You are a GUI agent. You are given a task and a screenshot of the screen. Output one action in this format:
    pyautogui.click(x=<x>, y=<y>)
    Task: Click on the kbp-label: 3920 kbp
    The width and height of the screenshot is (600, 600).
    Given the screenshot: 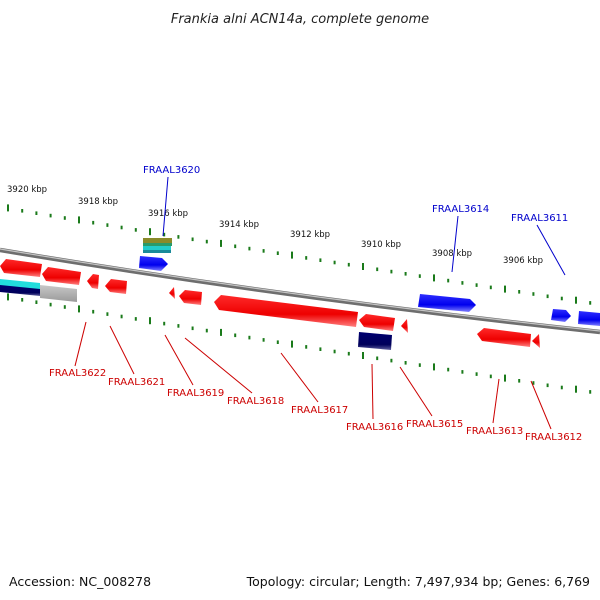 What is the action you would take?
    pyautogui.click(x=27, y=190)
    